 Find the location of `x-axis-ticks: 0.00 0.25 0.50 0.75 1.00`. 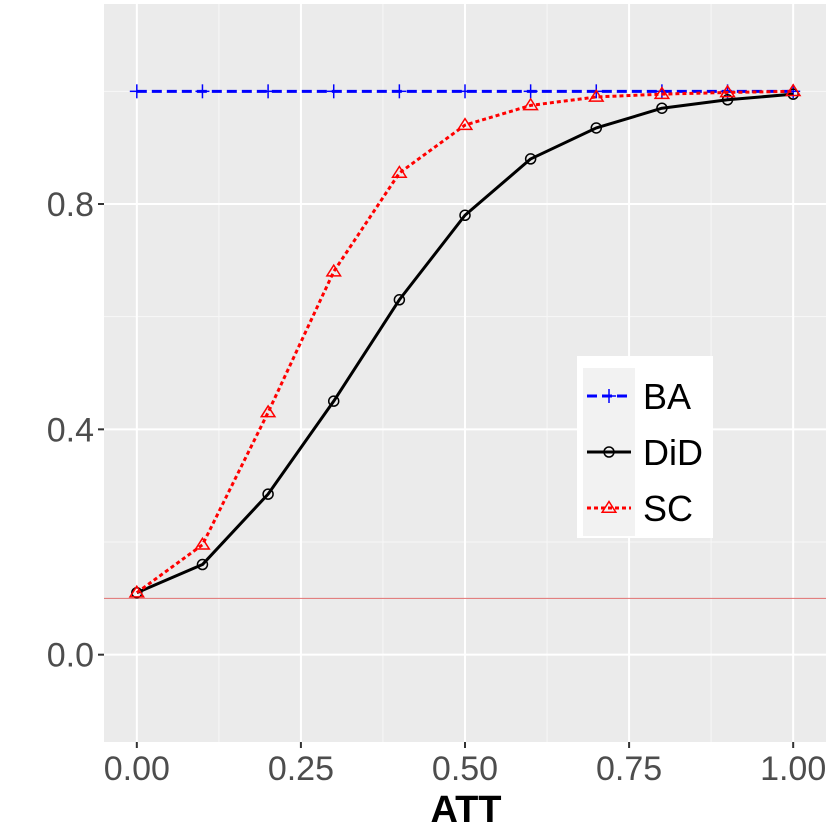

x-axis-ticks: 0.00 0.25 0.50 0.75 1.00 is located at coordinates (465, 765).